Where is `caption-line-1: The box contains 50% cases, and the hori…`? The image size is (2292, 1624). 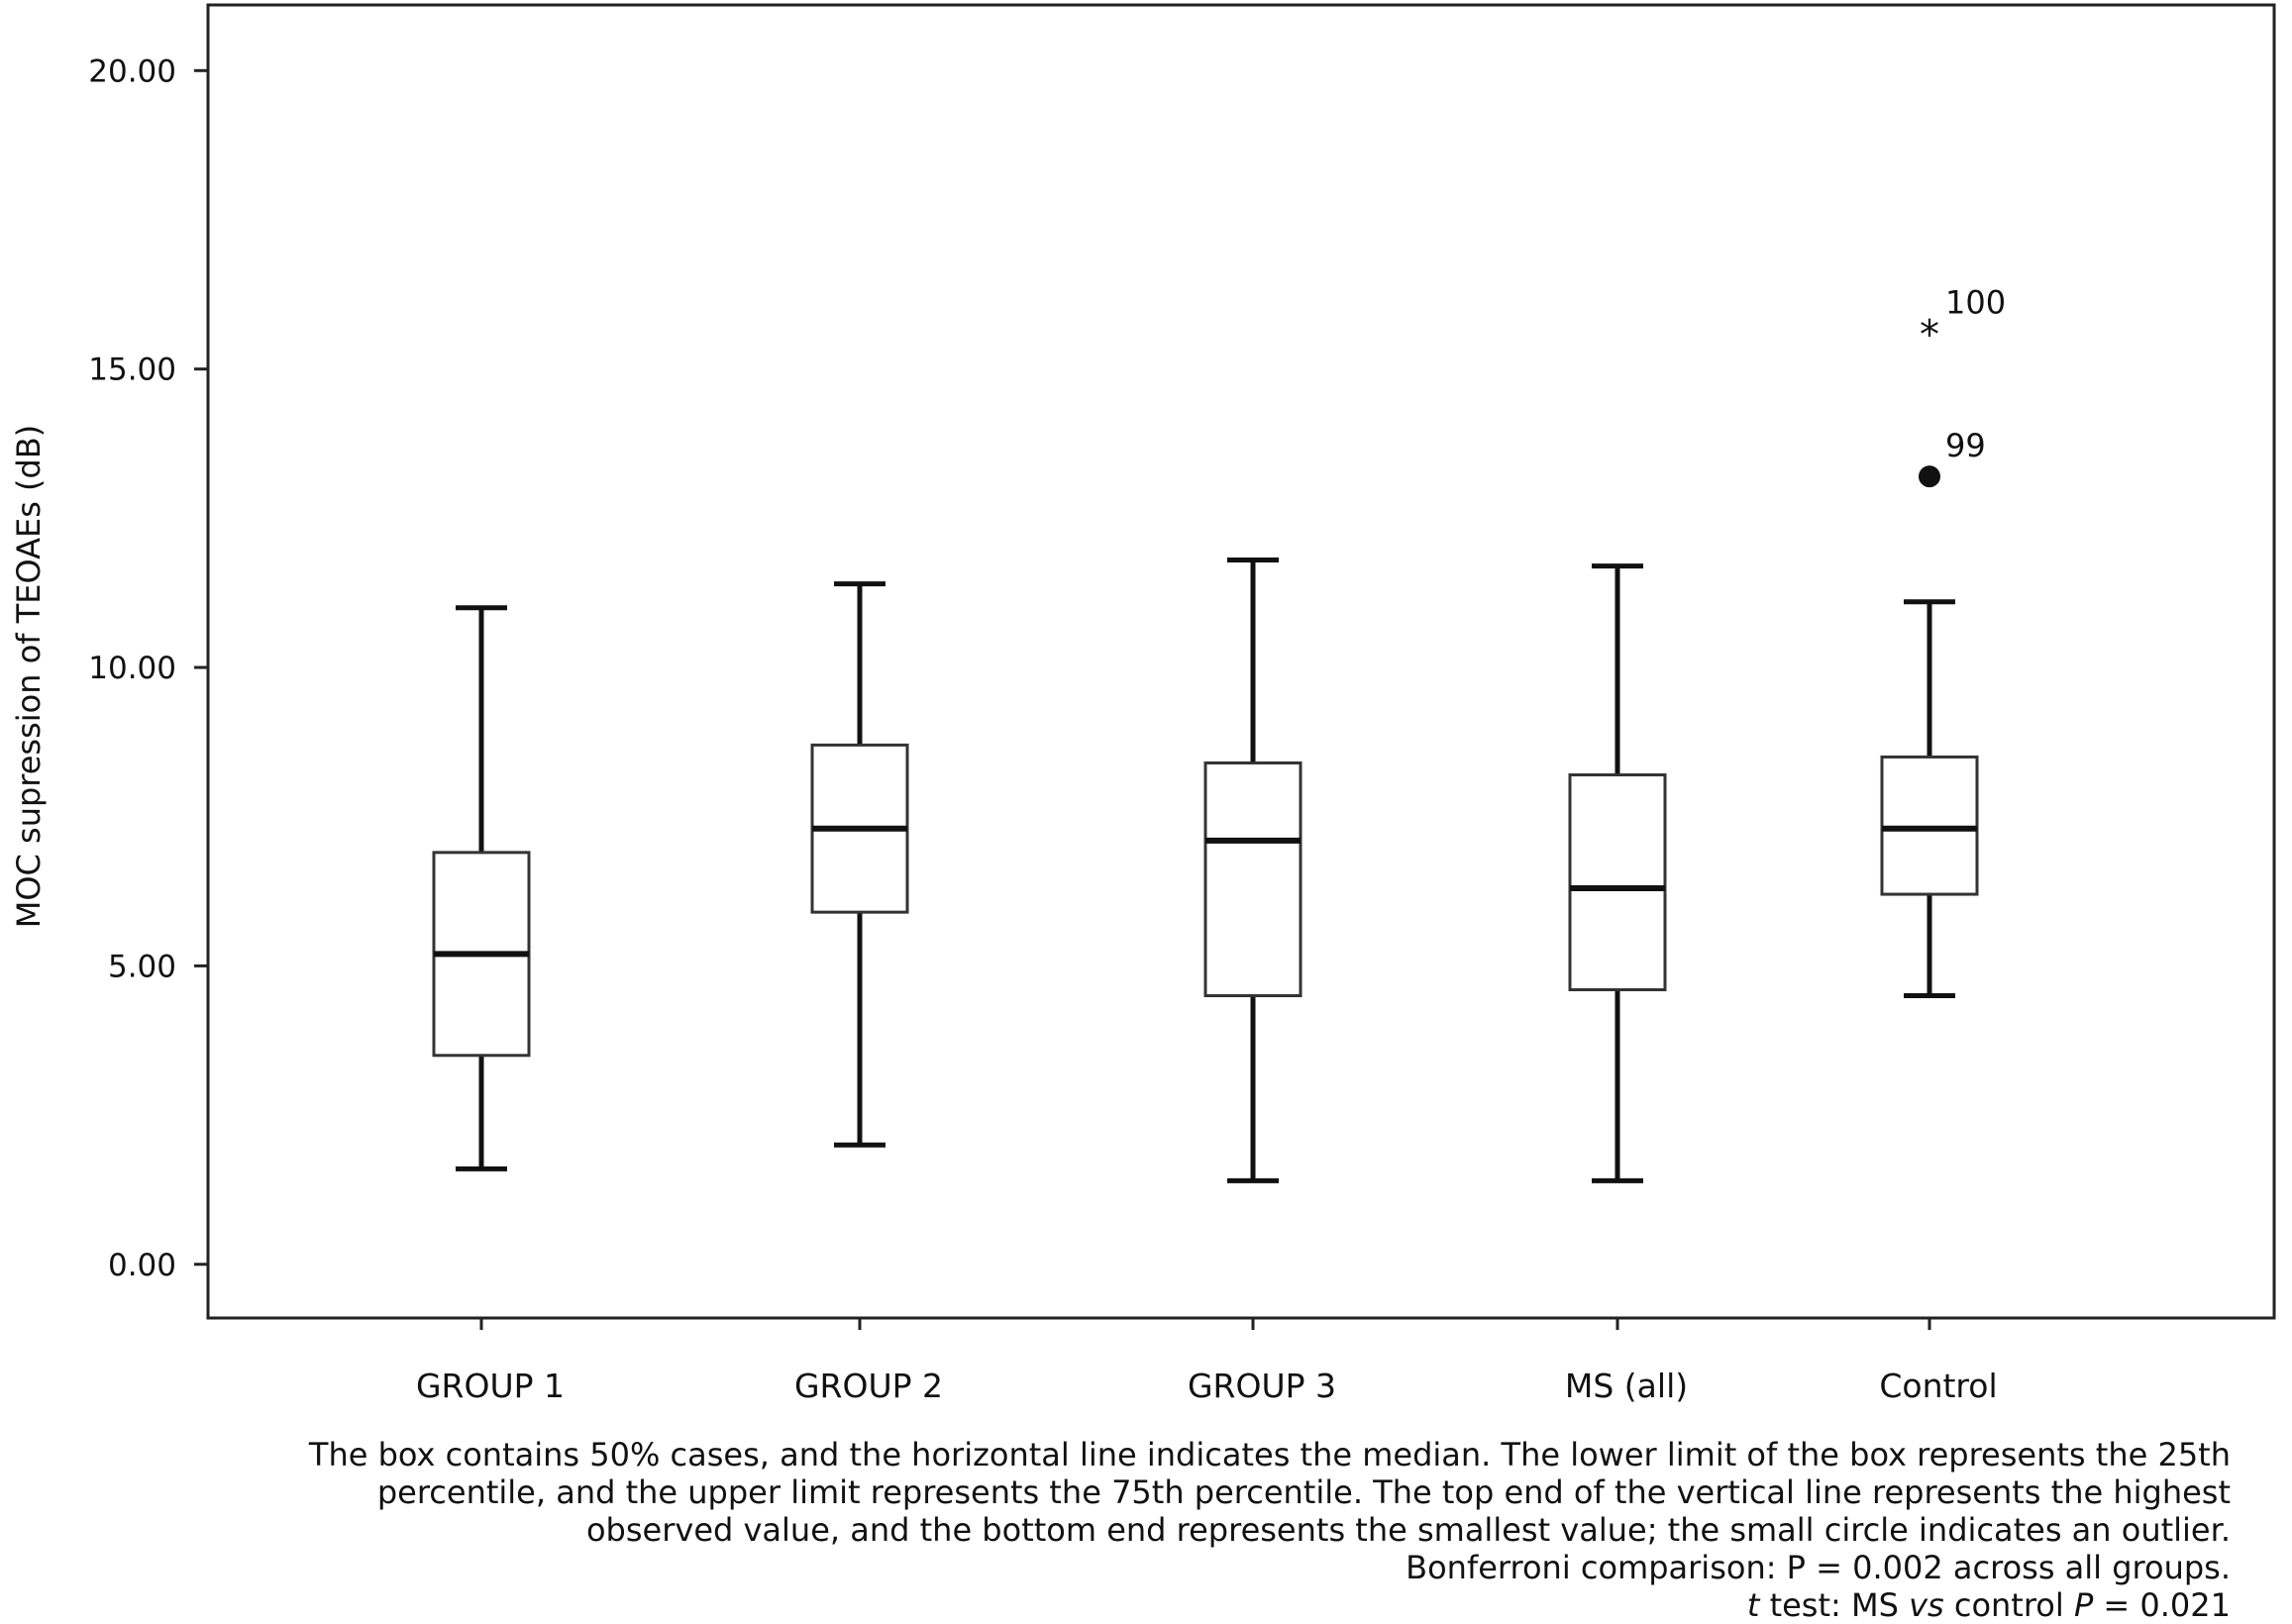
caption-line-1: The box contains 50% cases, and the hori… is located at coordinates (1269, 1454).